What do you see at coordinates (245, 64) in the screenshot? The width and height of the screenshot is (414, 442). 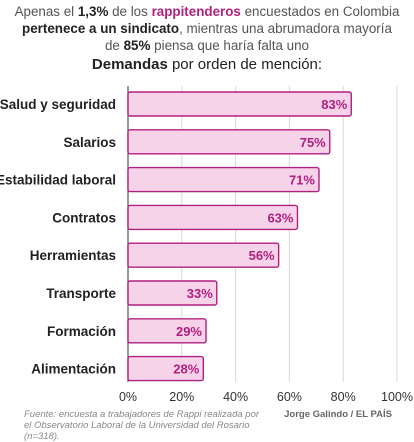 I see `subtitle-rest: por orden de mención:` at bounding box center [245, 64].